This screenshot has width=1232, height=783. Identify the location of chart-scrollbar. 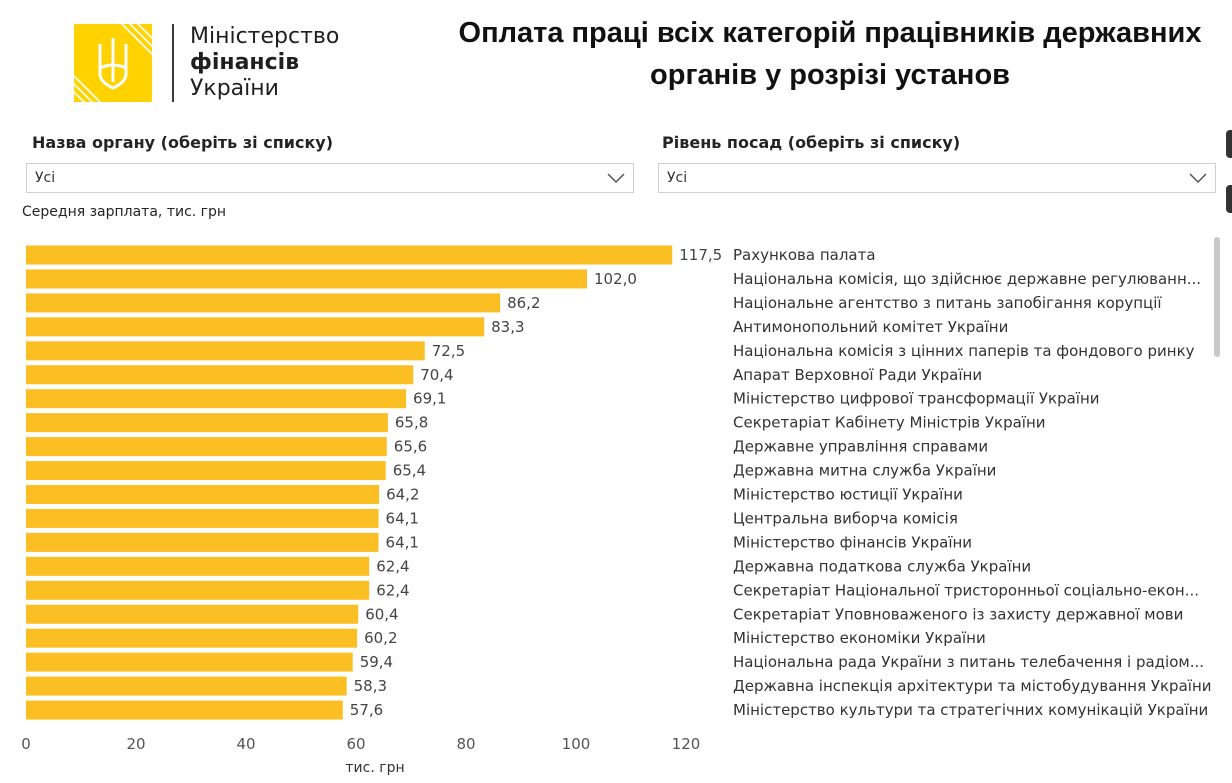
(1217, 297).